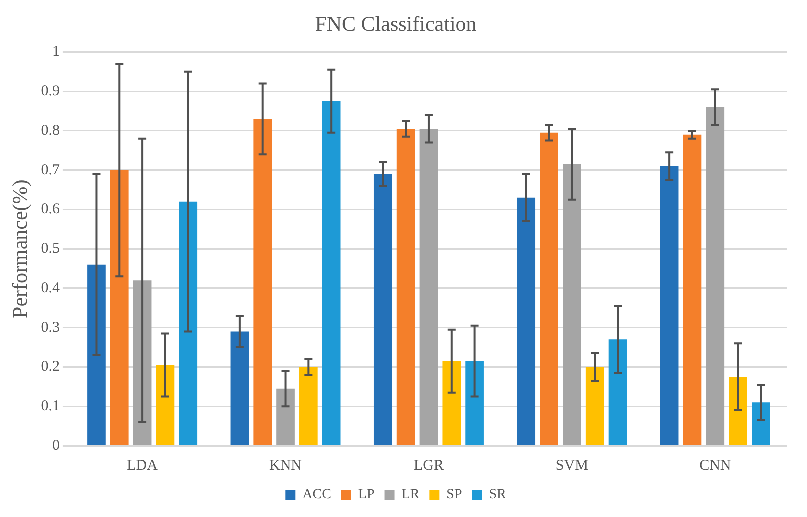 Image resolution: width=807 pixels, height=517 pixels. What do you see at coordinates (716, 466) in the screenshot?
I see `x-tick-label: CNN` at bounding box center [716, 466].